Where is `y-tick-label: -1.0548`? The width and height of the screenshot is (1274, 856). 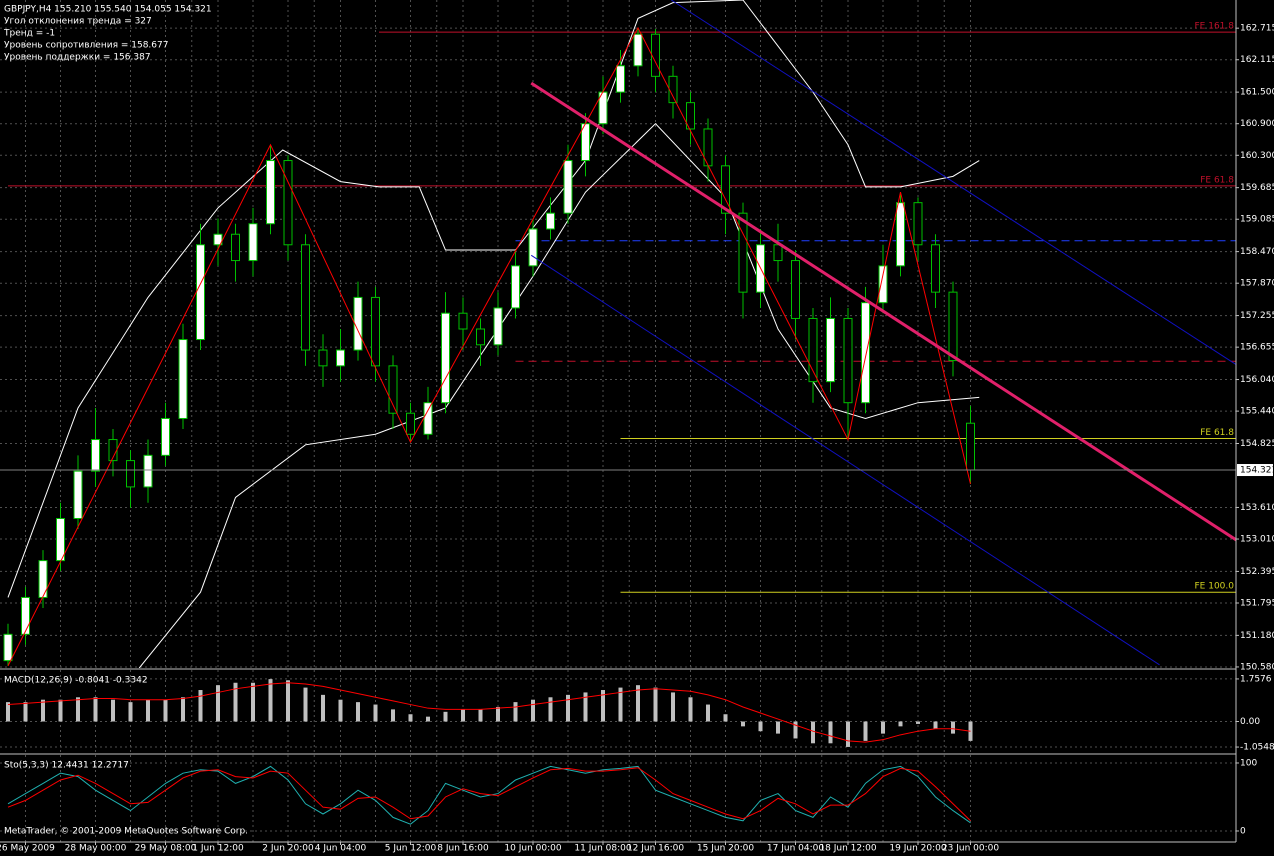
y-tick-label: -1.0548 is located at coordinates (1257, 748).